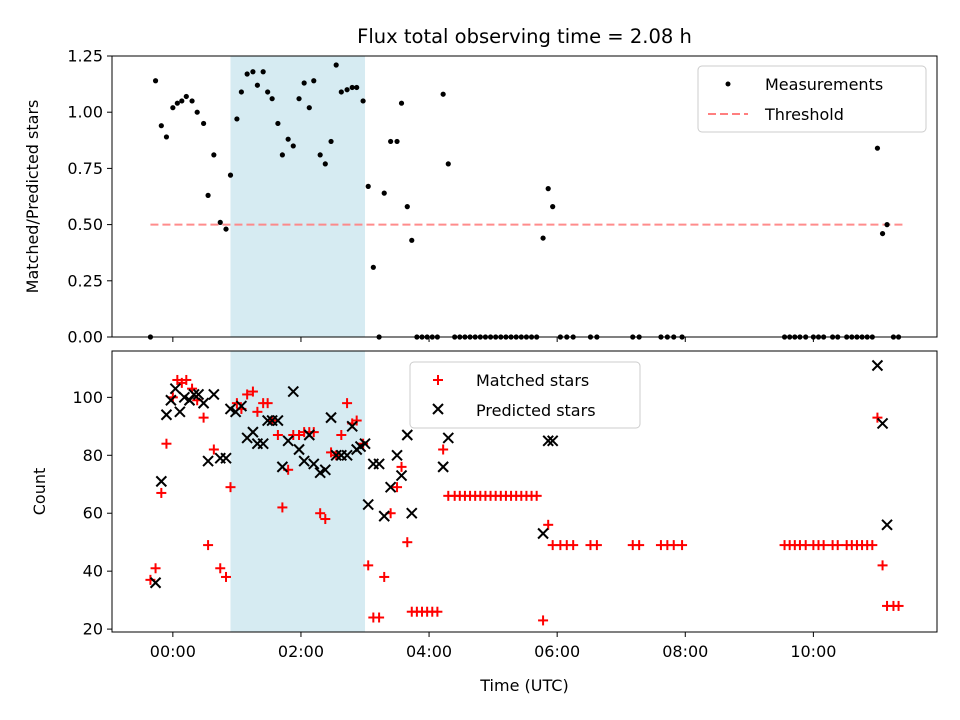  I want to click on y-tick-label: 1.25, so click(85, 56).